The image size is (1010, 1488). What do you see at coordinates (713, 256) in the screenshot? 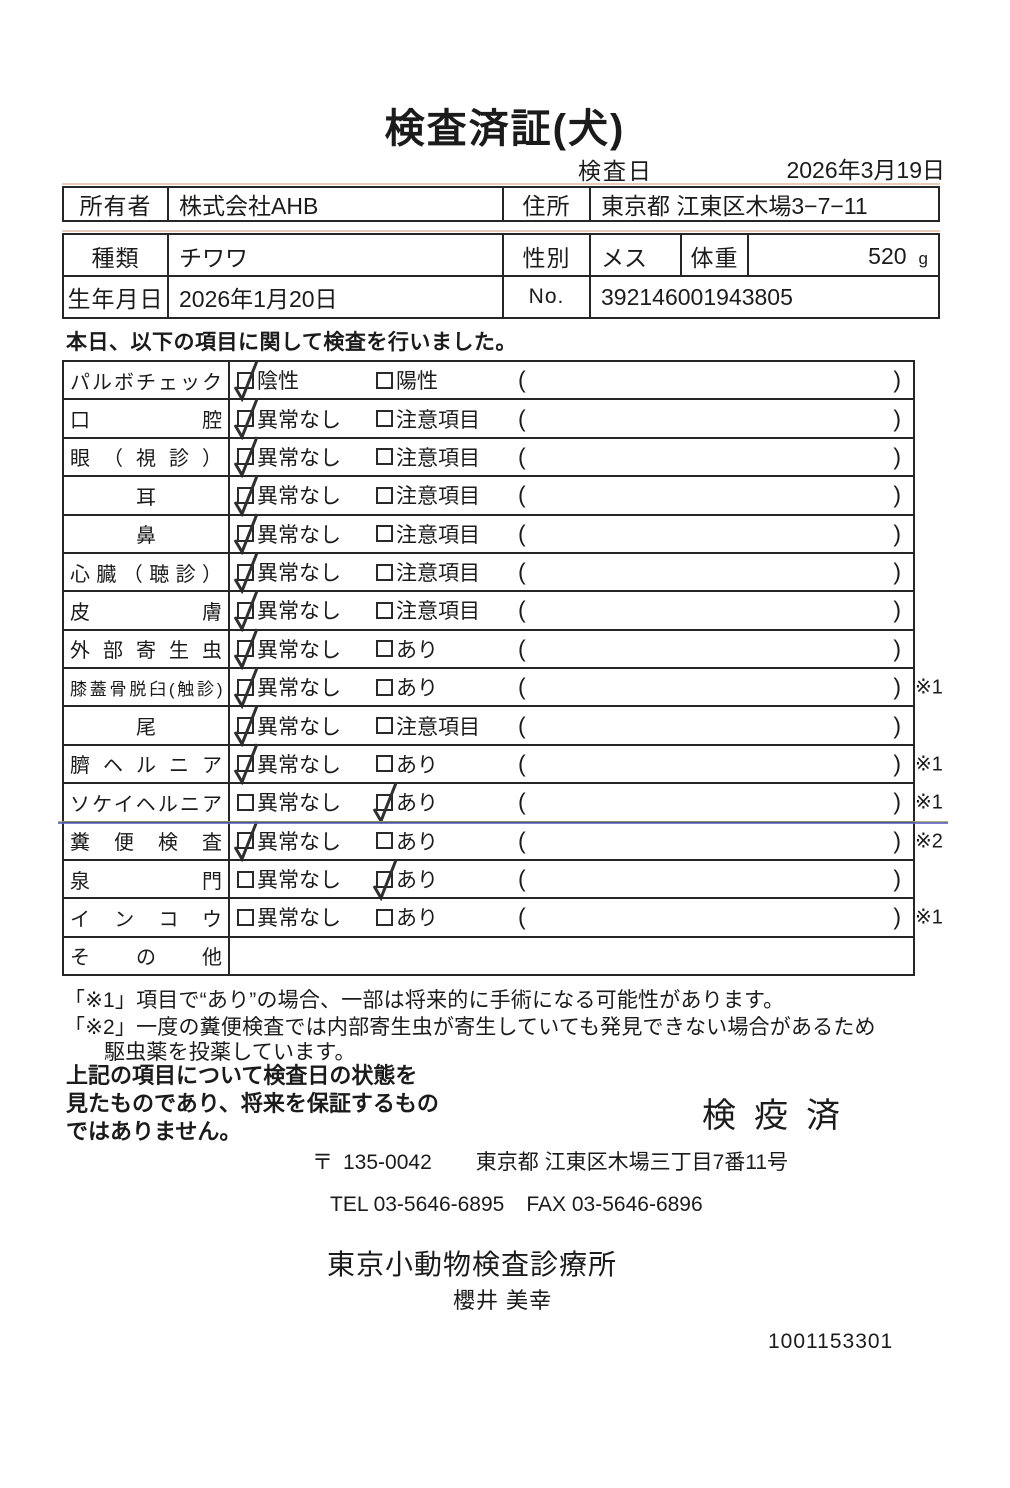
I see `weight-label: 体重` at bounding box center [713, 256].